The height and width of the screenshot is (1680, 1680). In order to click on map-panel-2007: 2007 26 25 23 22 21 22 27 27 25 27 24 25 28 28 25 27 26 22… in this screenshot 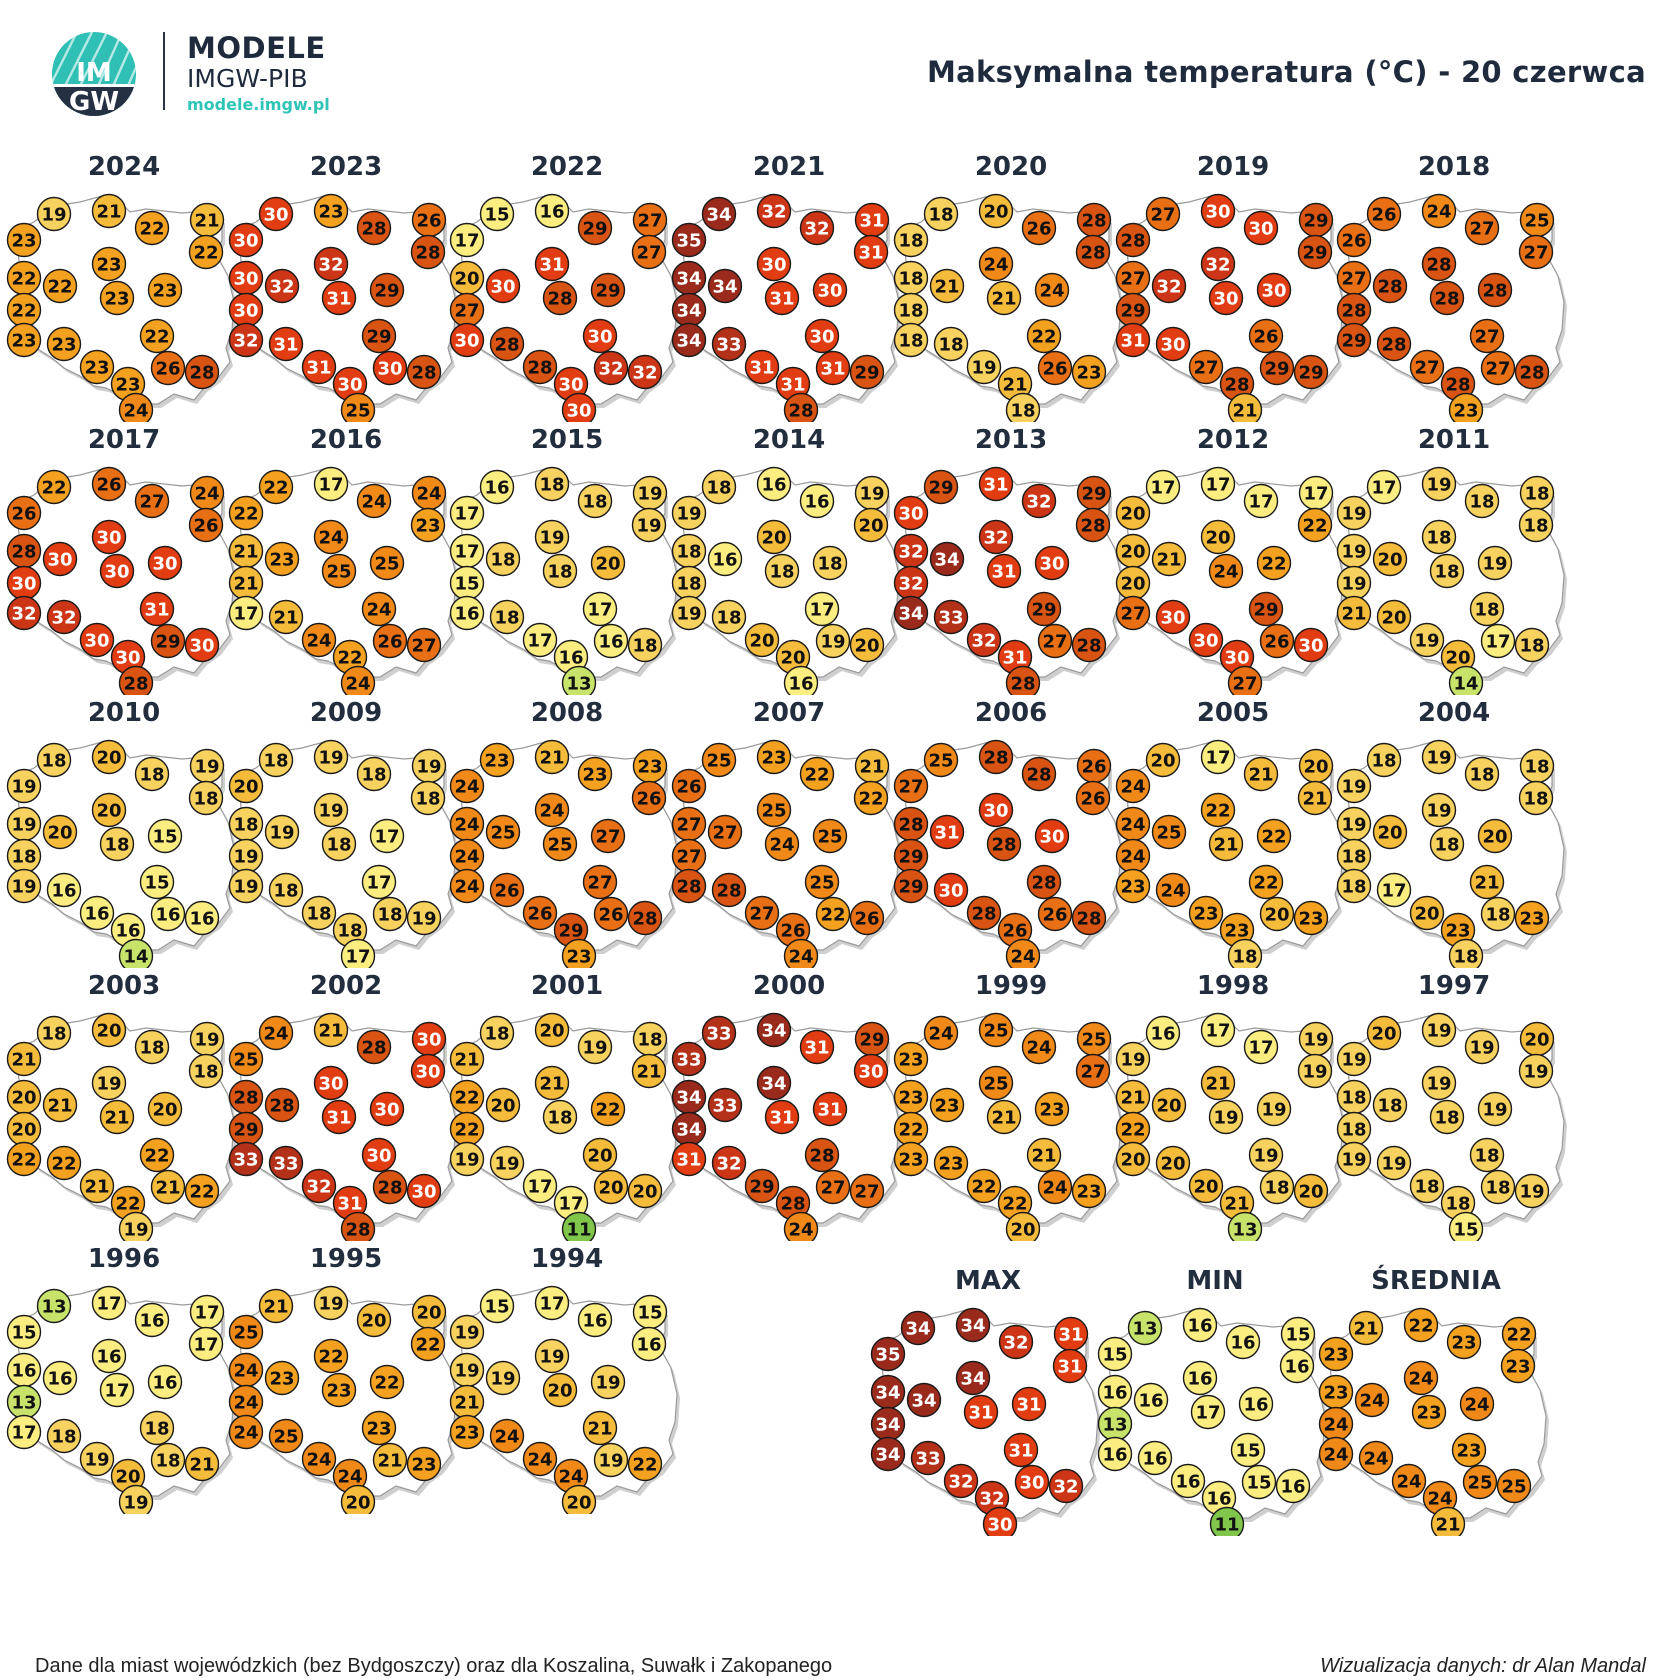, I will do `click(789, 831)`.